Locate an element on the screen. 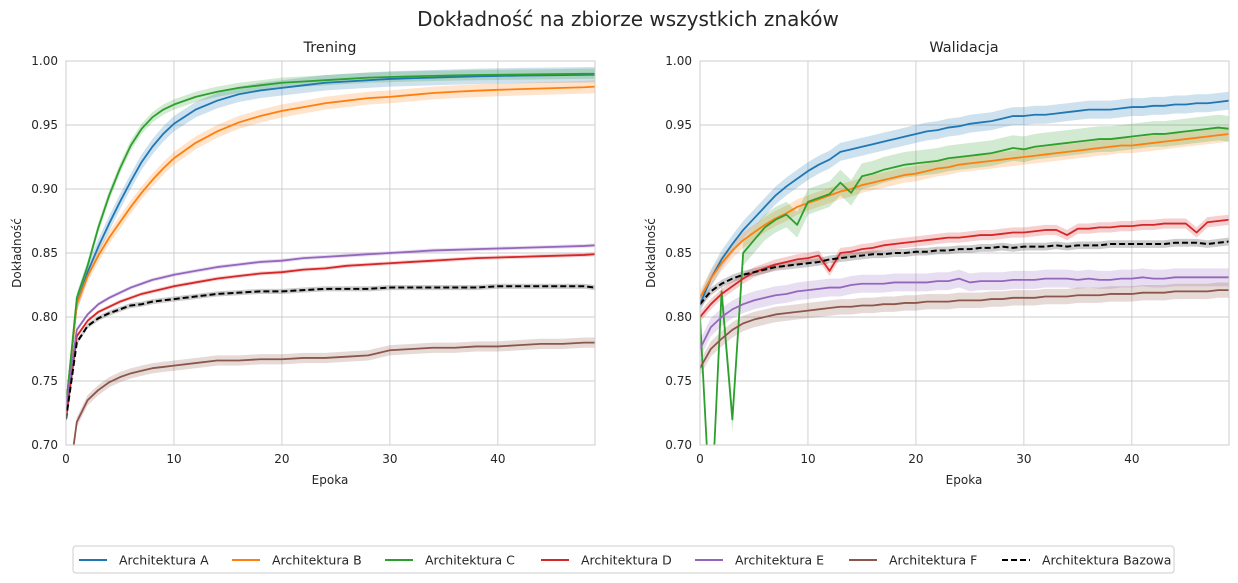 The image size is (1238, 583). band-architektura-e is located at coordinates (964, 313).